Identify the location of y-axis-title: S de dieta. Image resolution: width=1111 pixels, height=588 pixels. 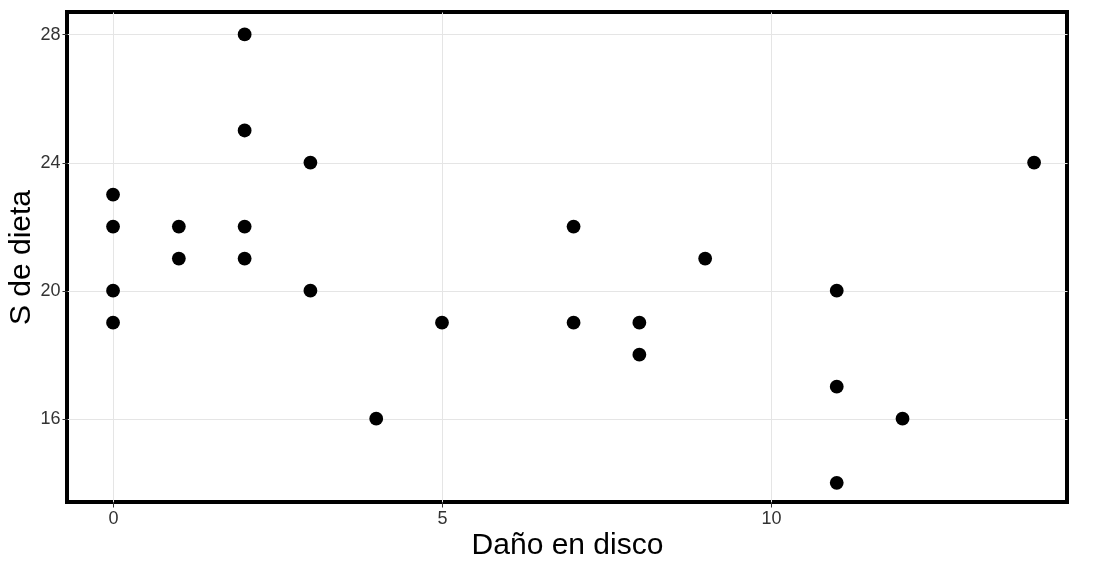
(20, 257).